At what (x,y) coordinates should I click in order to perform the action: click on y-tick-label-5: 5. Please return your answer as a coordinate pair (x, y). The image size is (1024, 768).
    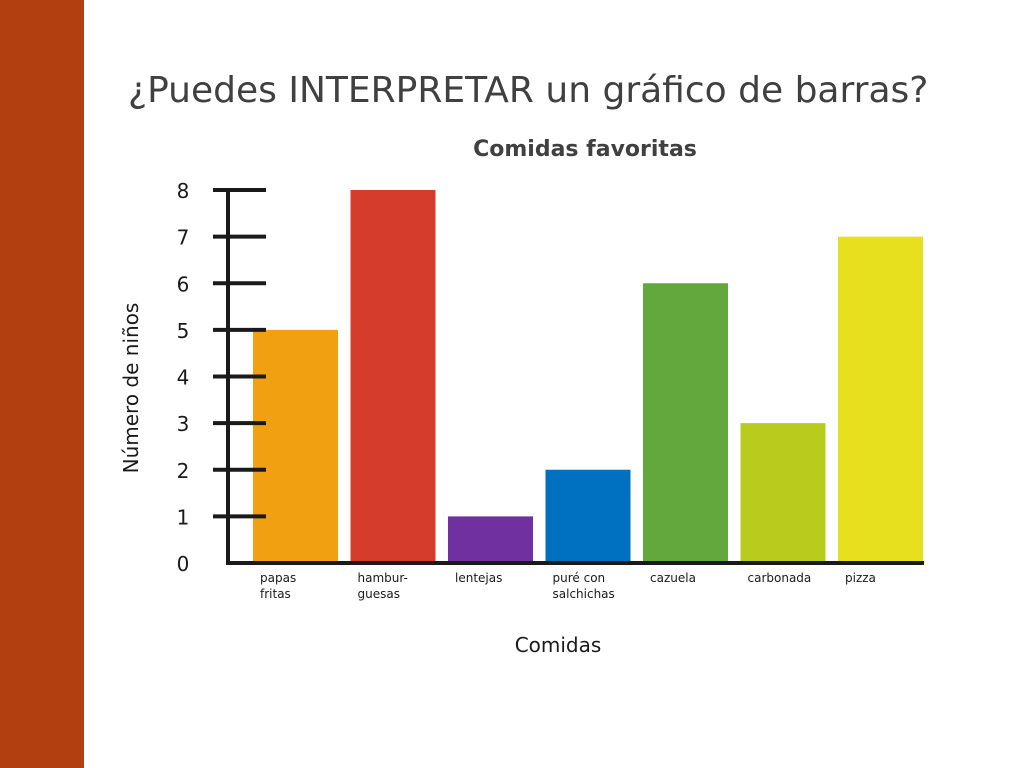
    Looking at the image, I should click on (183, 331).